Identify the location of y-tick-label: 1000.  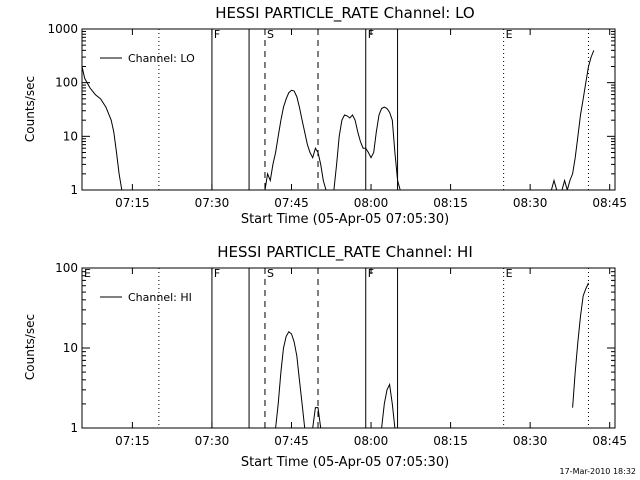
(62, 29).